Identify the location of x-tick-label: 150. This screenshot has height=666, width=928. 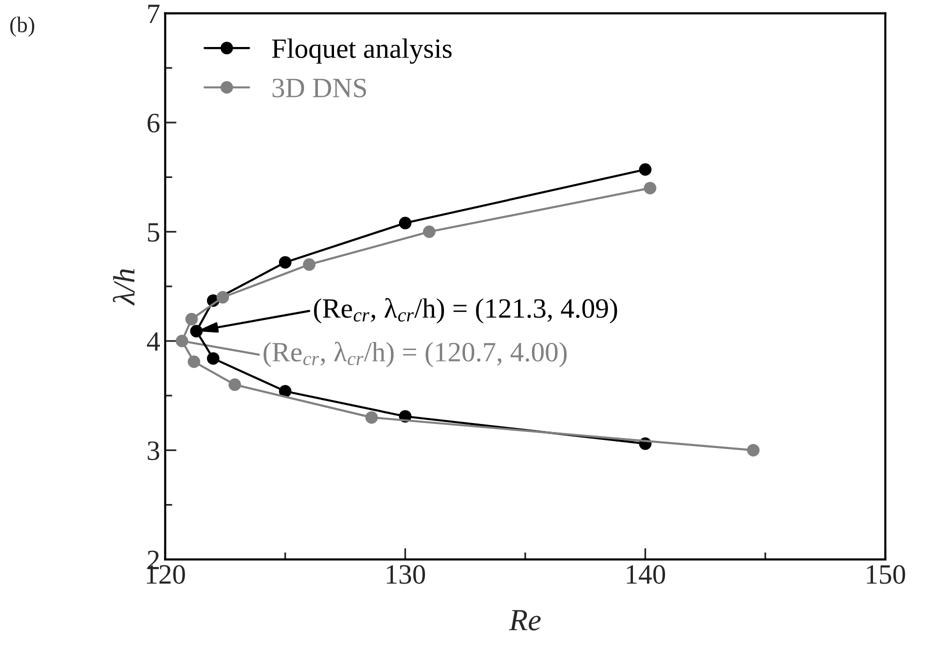
(886, 574).